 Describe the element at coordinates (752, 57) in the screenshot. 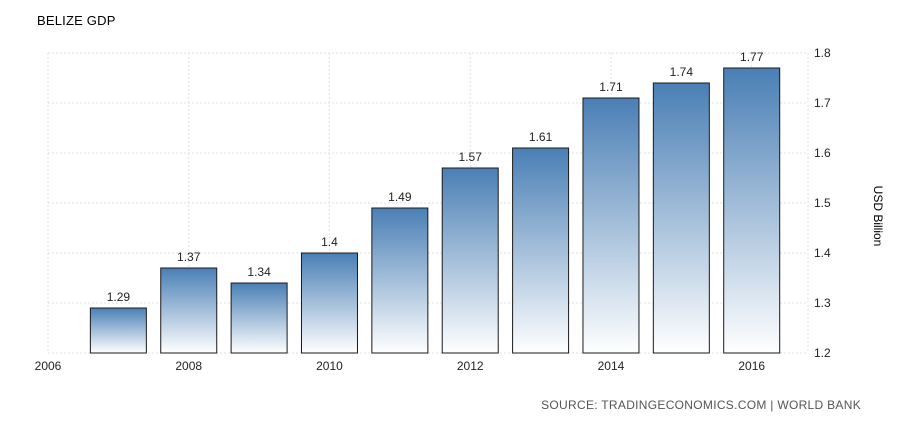

I see `data-label-2016: 1.77` at that location.